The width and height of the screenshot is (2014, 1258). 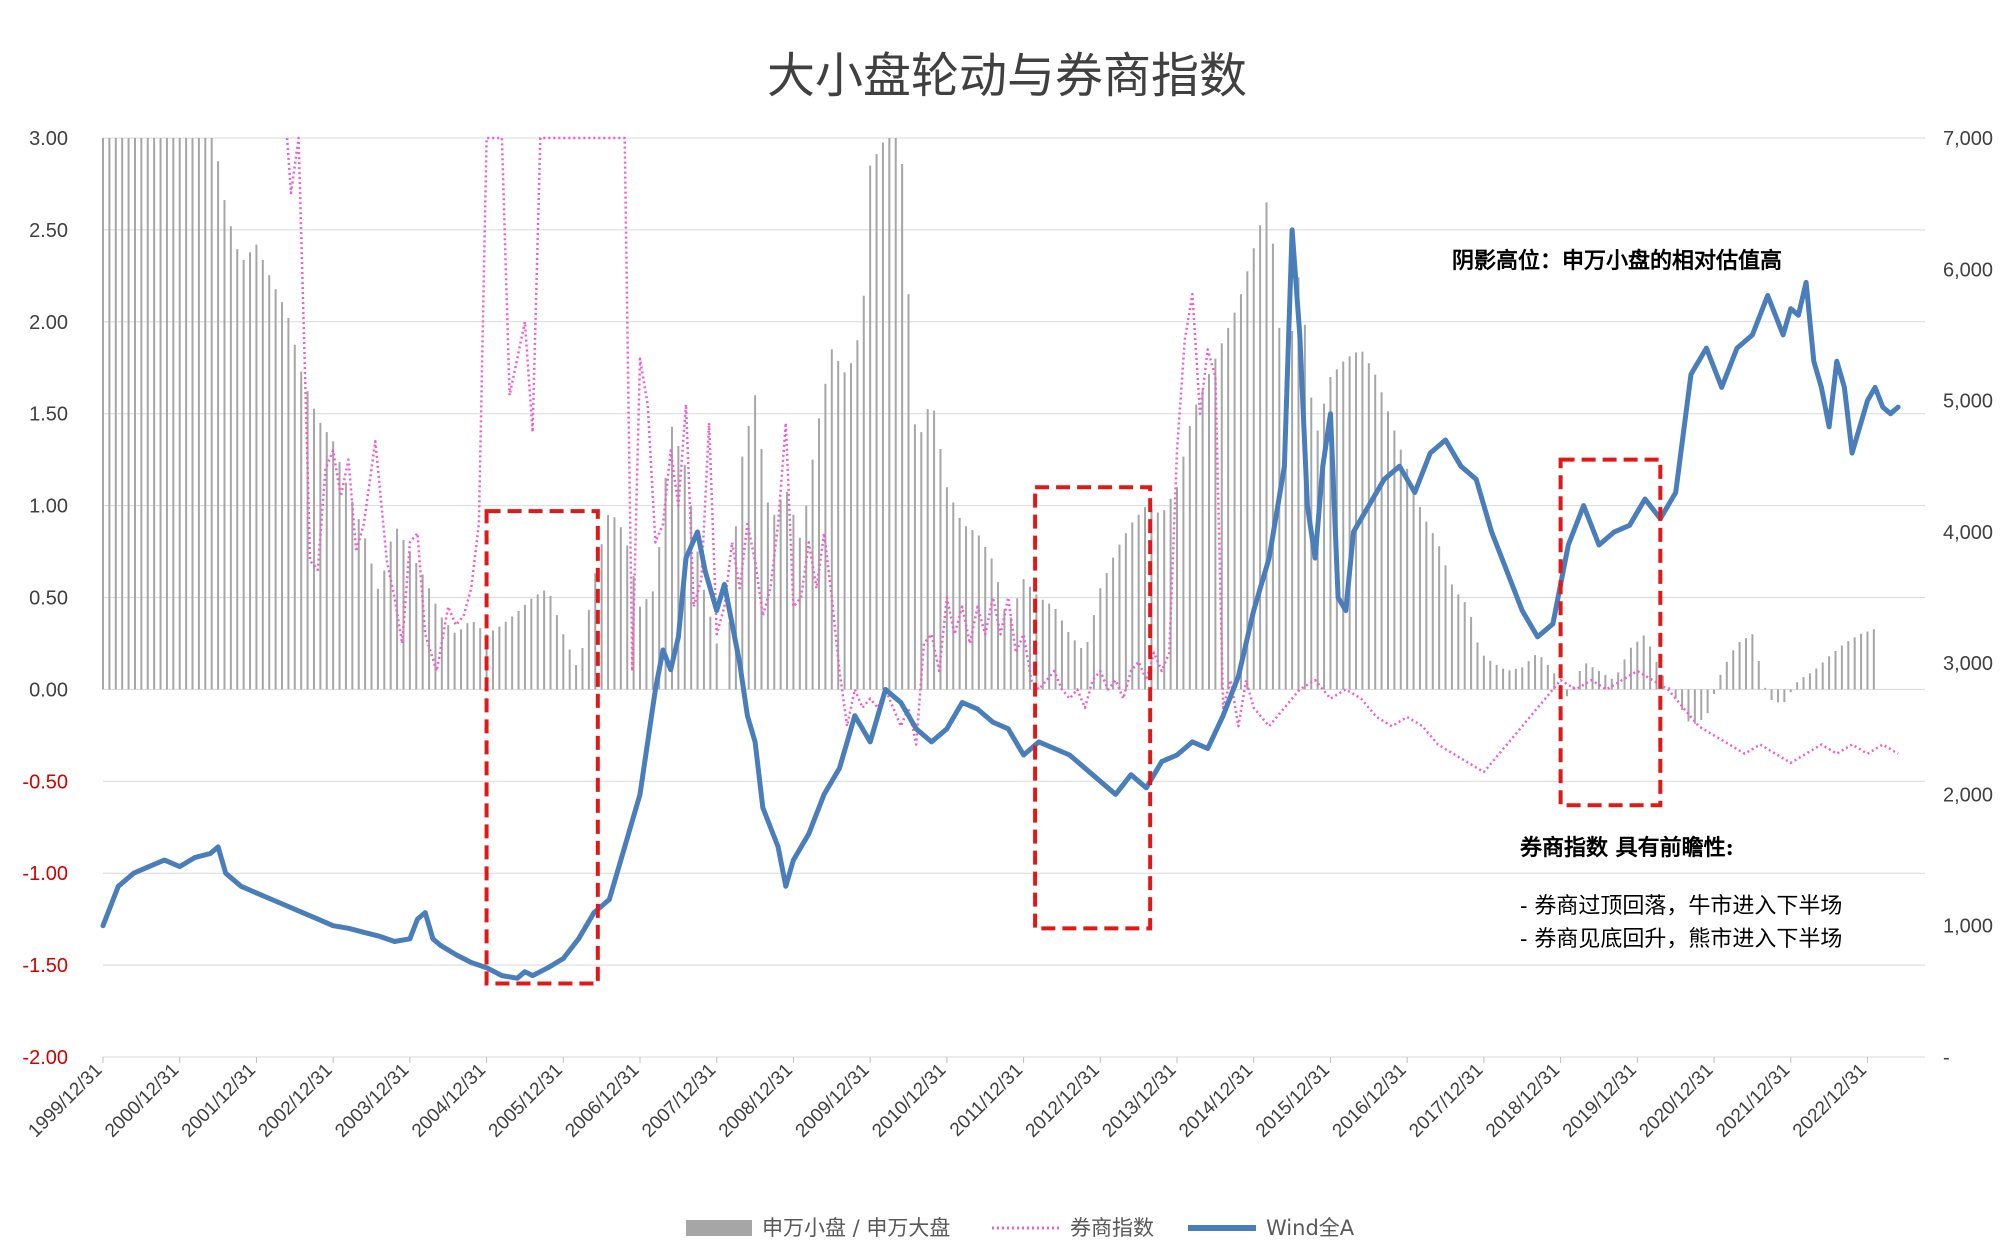 I want to click on highlight-box, so click(x=1093, y=708).